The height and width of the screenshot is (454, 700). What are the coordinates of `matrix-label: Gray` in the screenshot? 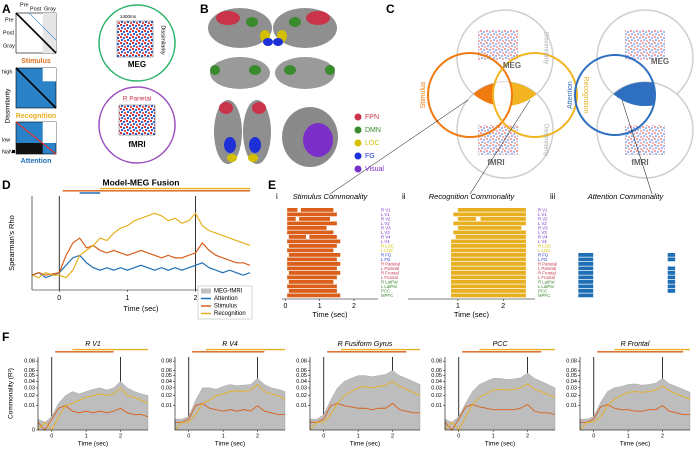 It's located at (9, 46).